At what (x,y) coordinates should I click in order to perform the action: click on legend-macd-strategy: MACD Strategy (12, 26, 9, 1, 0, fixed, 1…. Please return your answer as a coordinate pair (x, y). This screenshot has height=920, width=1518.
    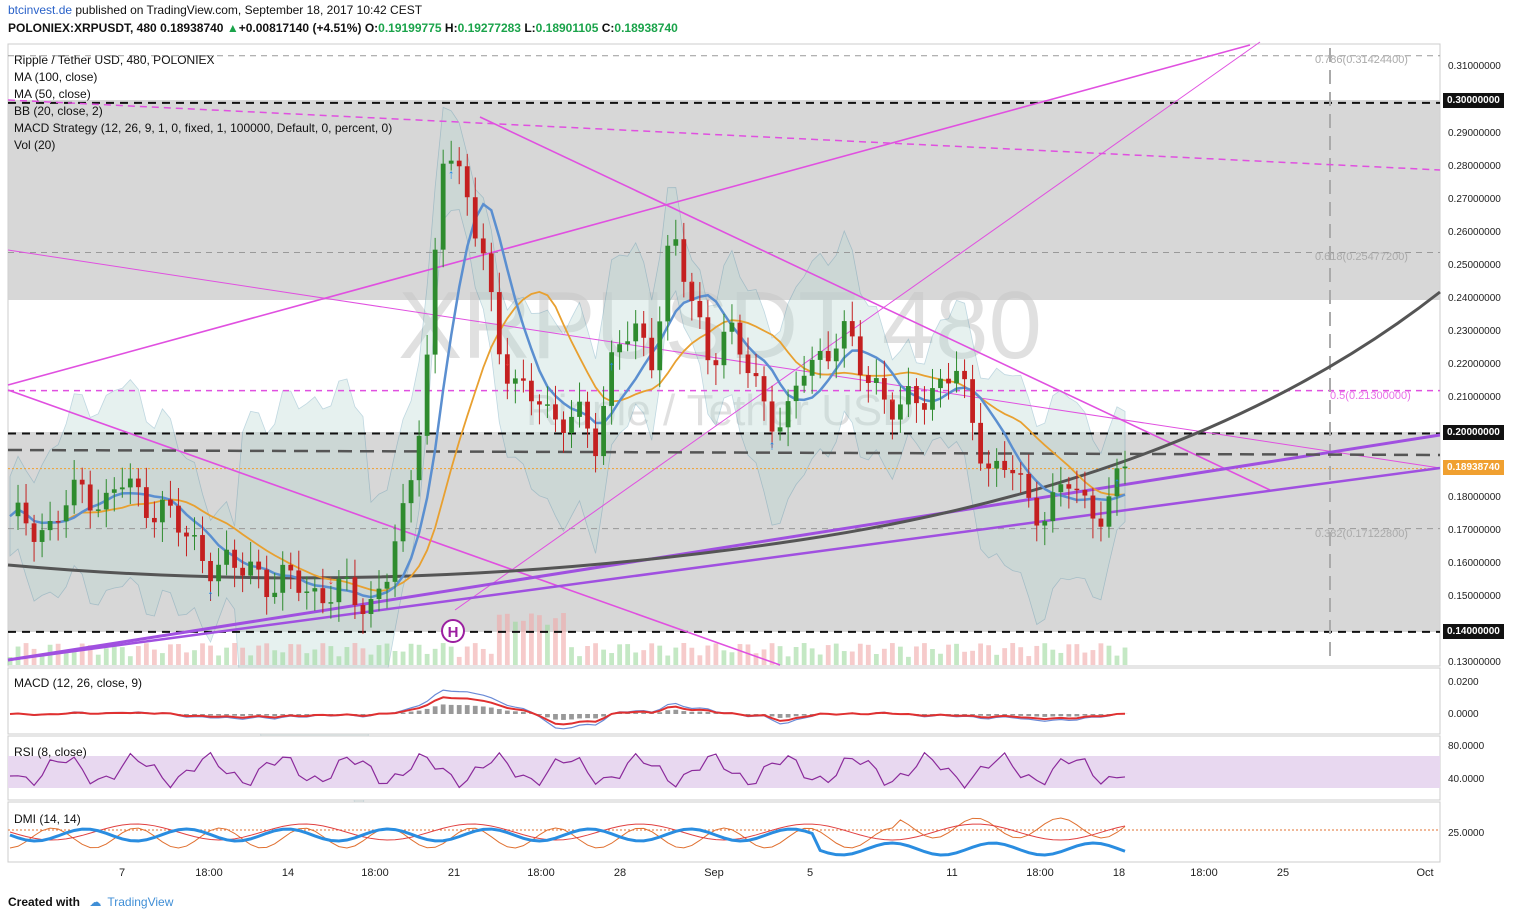
    Looking at the image, I should click on (203, 128).